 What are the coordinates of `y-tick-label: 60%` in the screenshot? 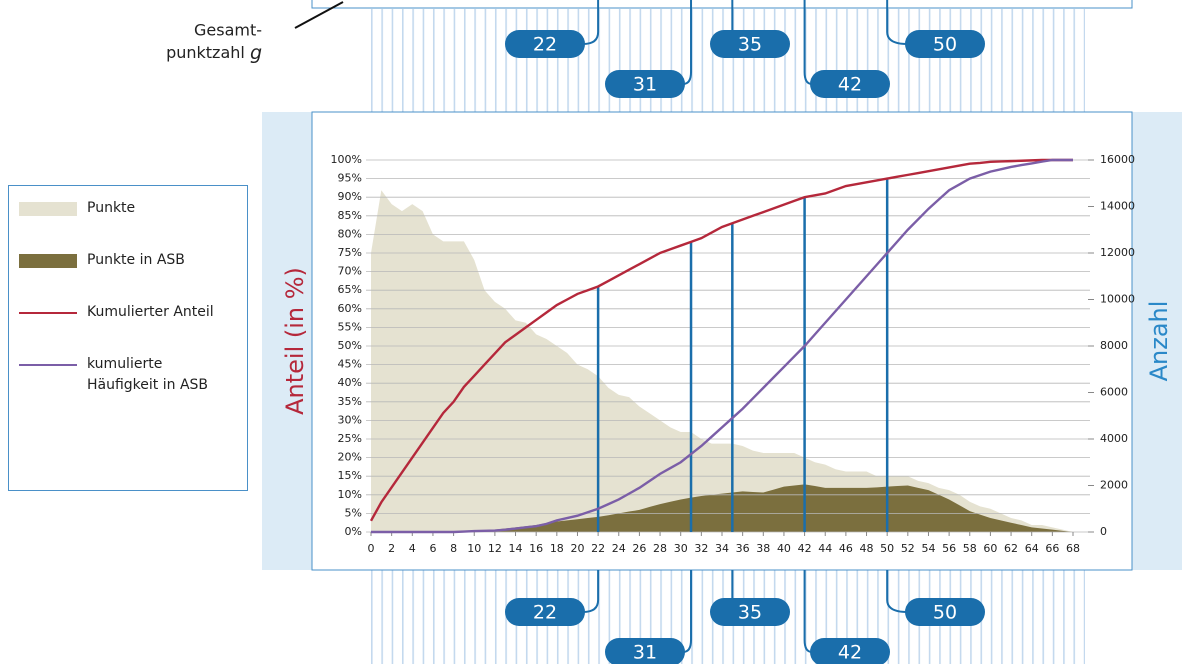 It's located at (350, 308).